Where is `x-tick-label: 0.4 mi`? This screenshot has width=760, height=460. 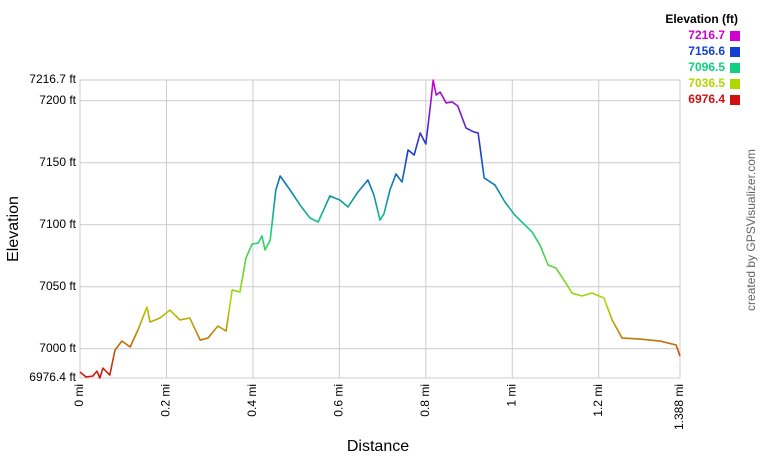
x-tick-label: 0.4 mi is located at coordinates (252, 400).